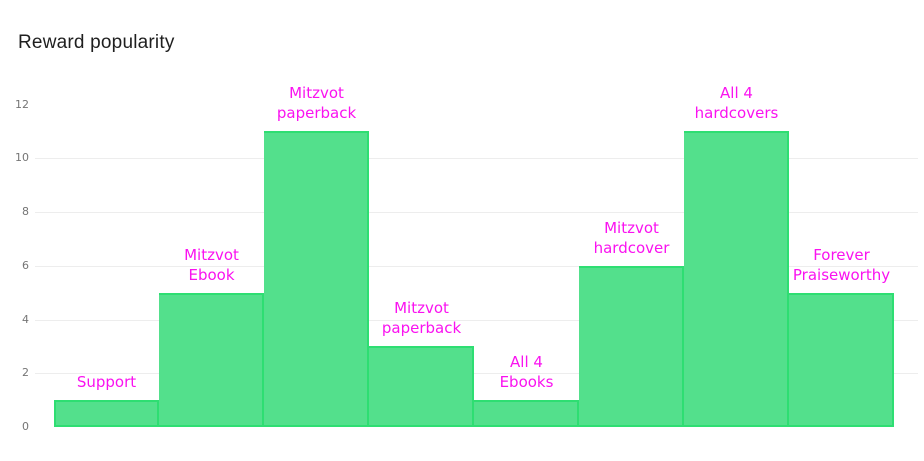 Image resolution: width=924 pixels, height=461 pixels. What do you see at coordinates (841, 255) in the screenshot?
I see `bar-label-line: Forever` at bounding box center [841, 255].